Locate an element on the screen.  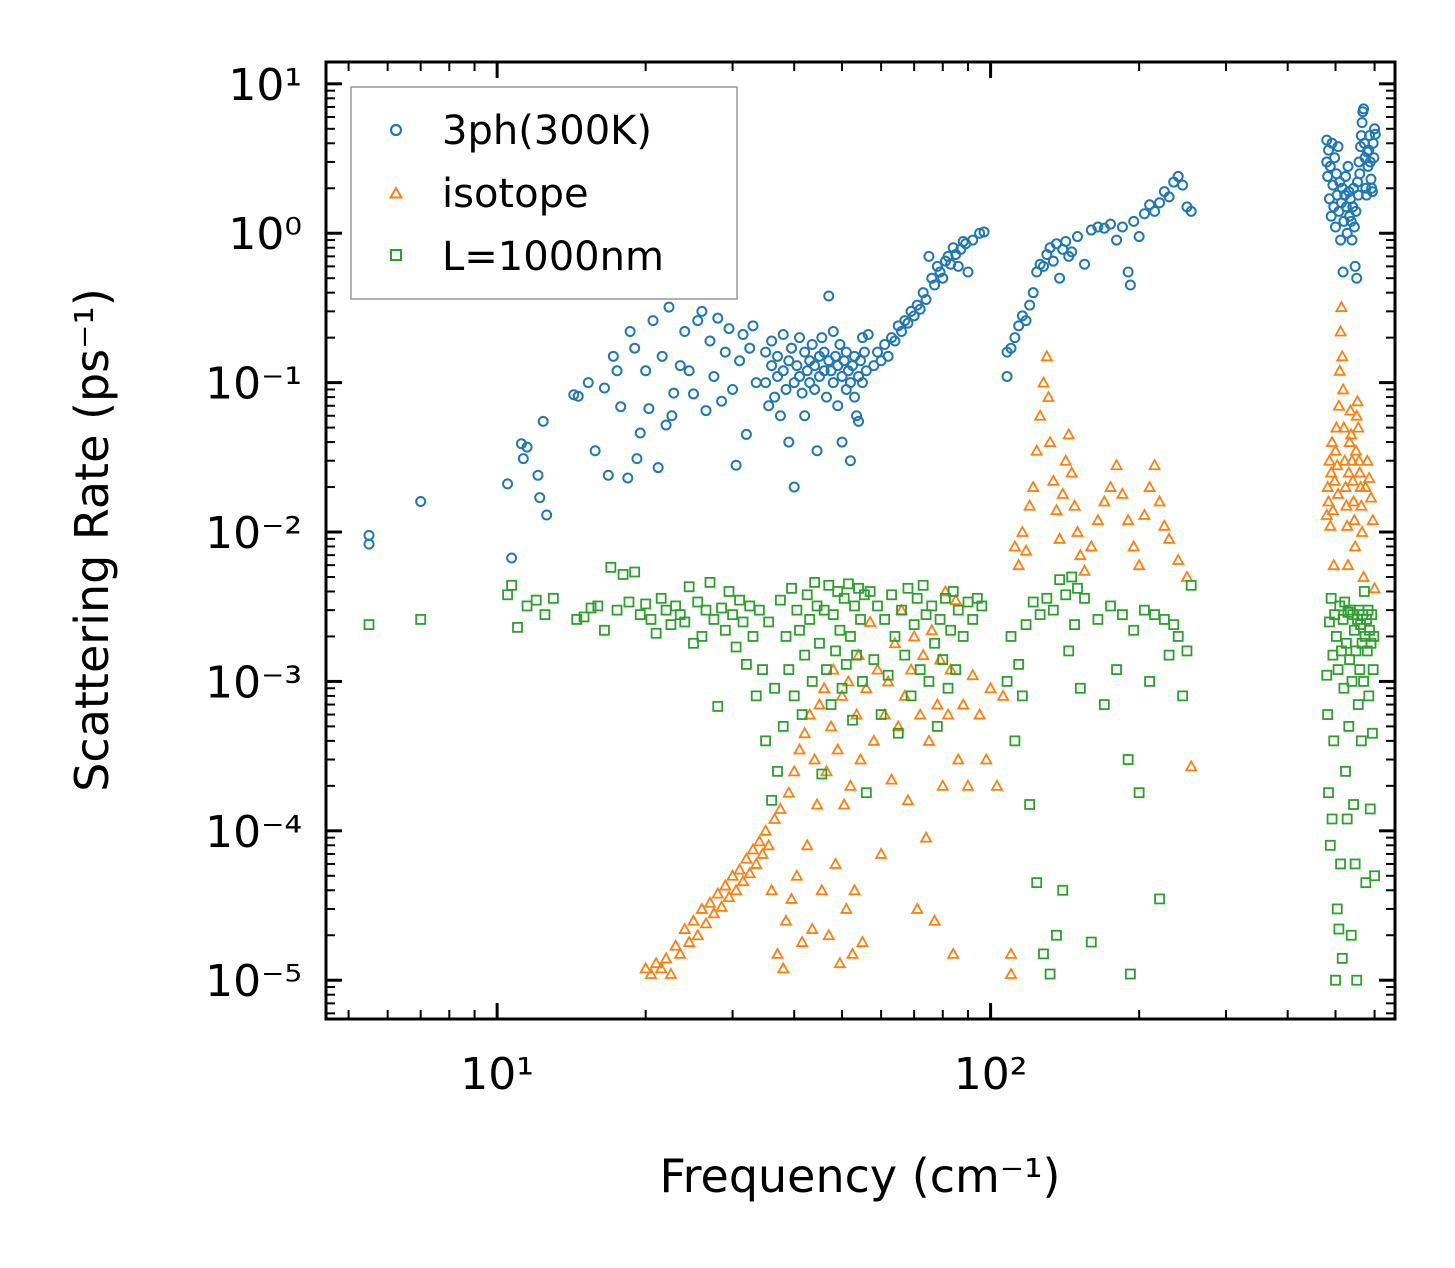
x-axis-label: Frequency (cm⁻¹) is located at coordinates (860, 1176).